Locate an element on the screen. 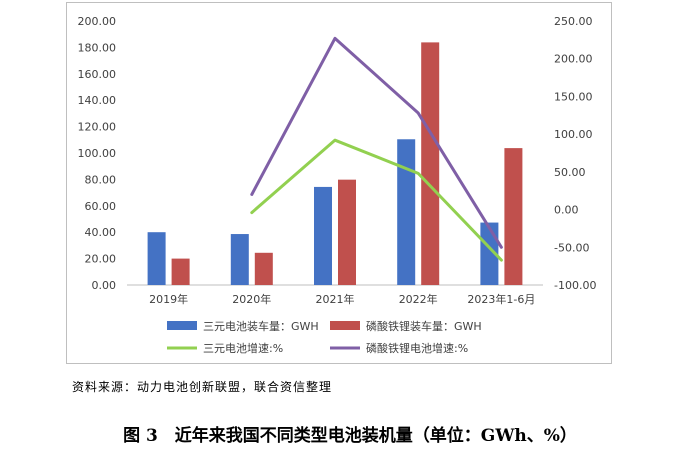 The image size is (700, 450). left-tick-label: 40.00 is located at coordinates (101, 232).